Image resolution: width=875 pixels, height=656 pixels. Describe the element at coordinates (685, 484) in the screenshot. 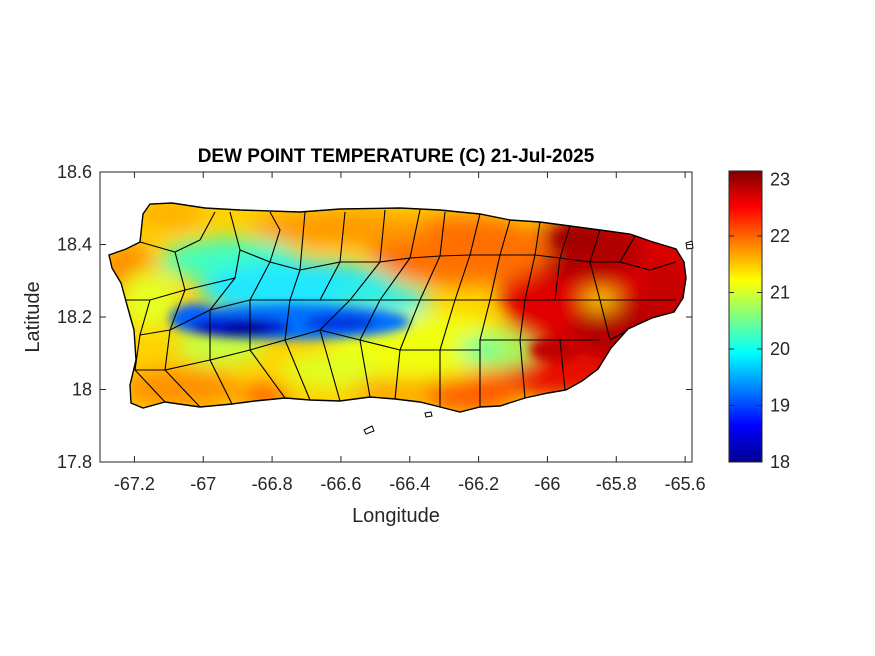

I see `x-tick-label: -65.6` at that location.